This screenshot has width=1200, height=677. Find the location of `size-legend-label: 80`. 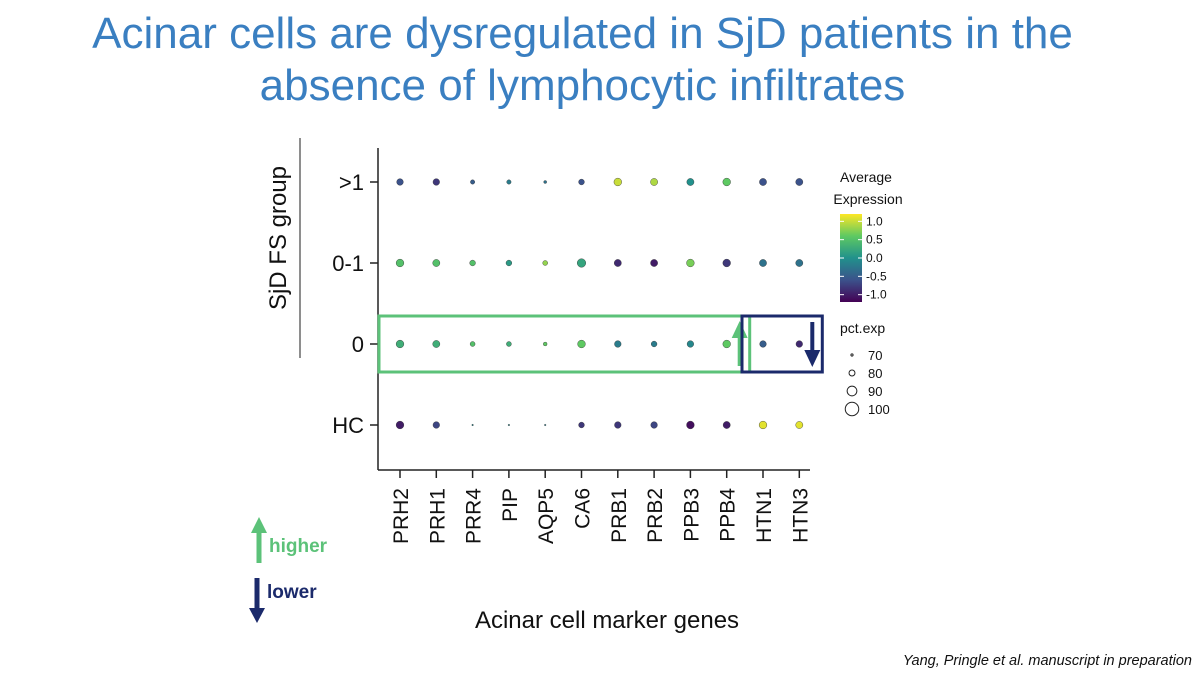

size-legend-label: 80 is located at coordinates (875, 373).